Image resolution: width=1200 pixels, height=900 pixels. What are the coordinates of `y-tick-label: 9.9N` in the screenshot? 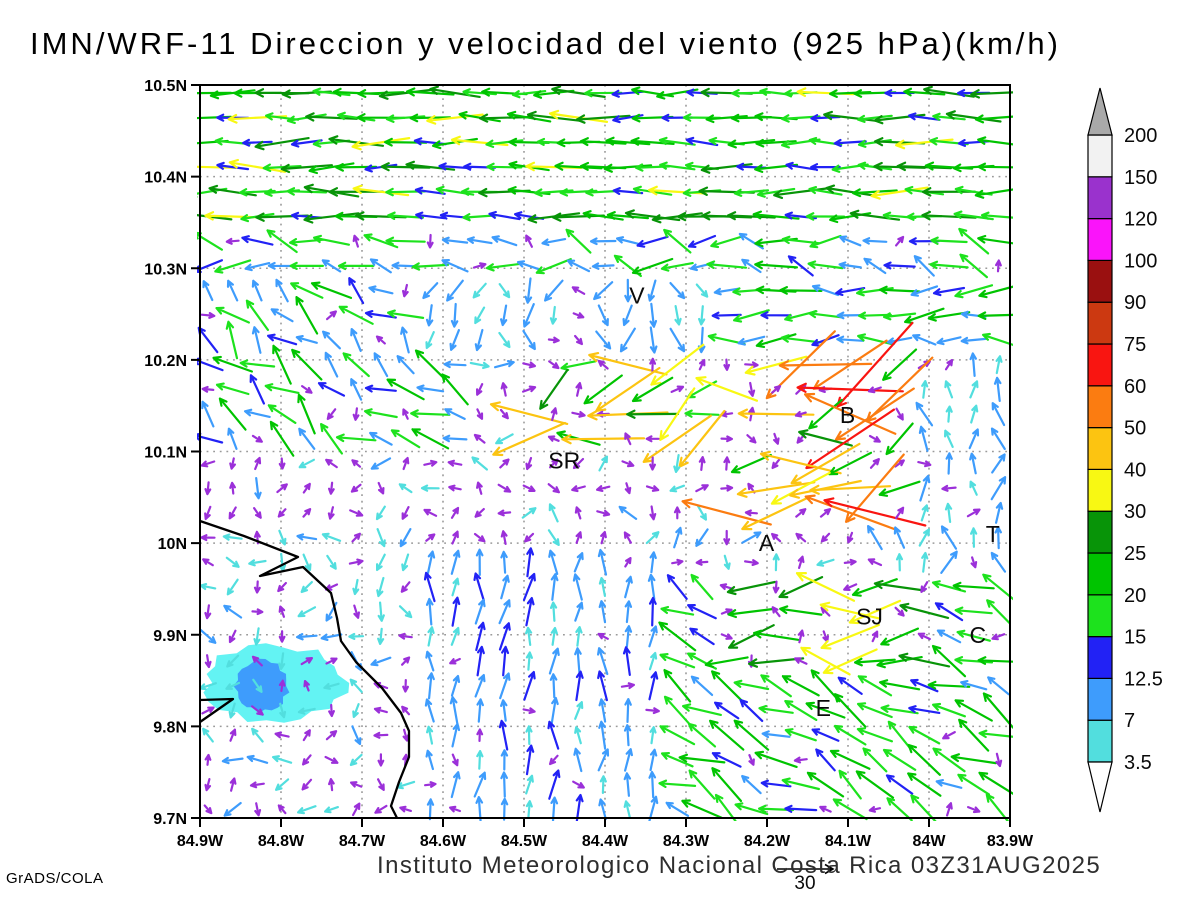 It's located at (170, 636).